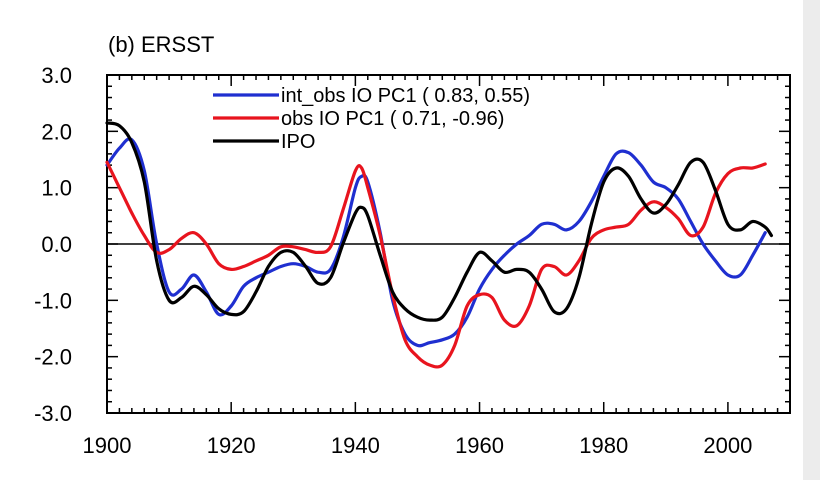  Describe the element at coordinates (107, 445) in the screenshot. I see `x-tick-label: 1900` at that location.